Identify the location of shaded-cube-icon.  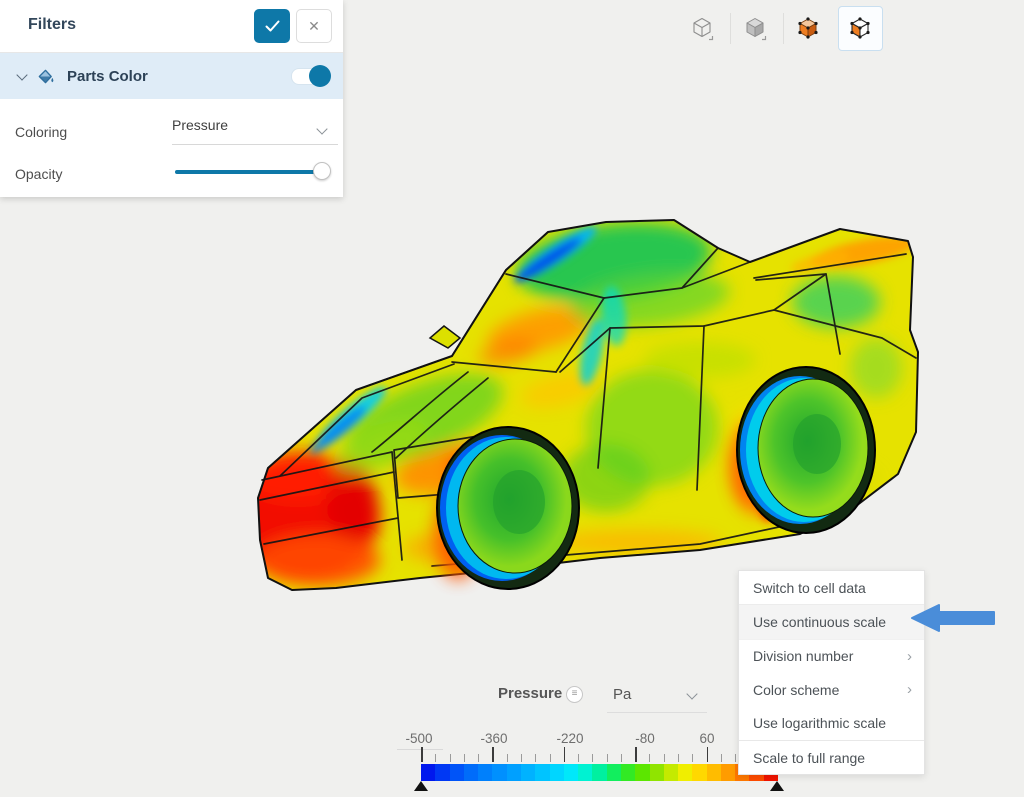
(756, 28).